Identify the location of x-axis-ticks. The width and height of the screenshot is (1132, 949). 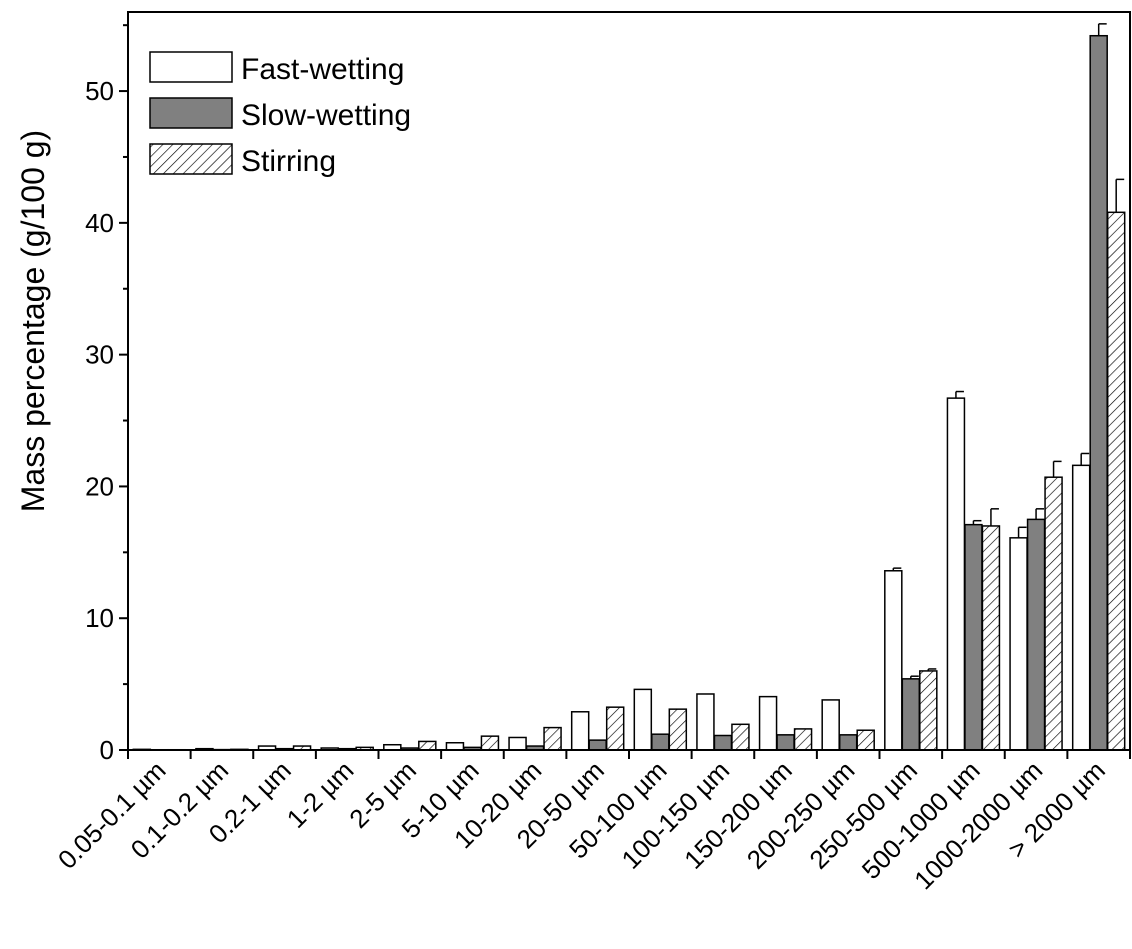
(629, 754).